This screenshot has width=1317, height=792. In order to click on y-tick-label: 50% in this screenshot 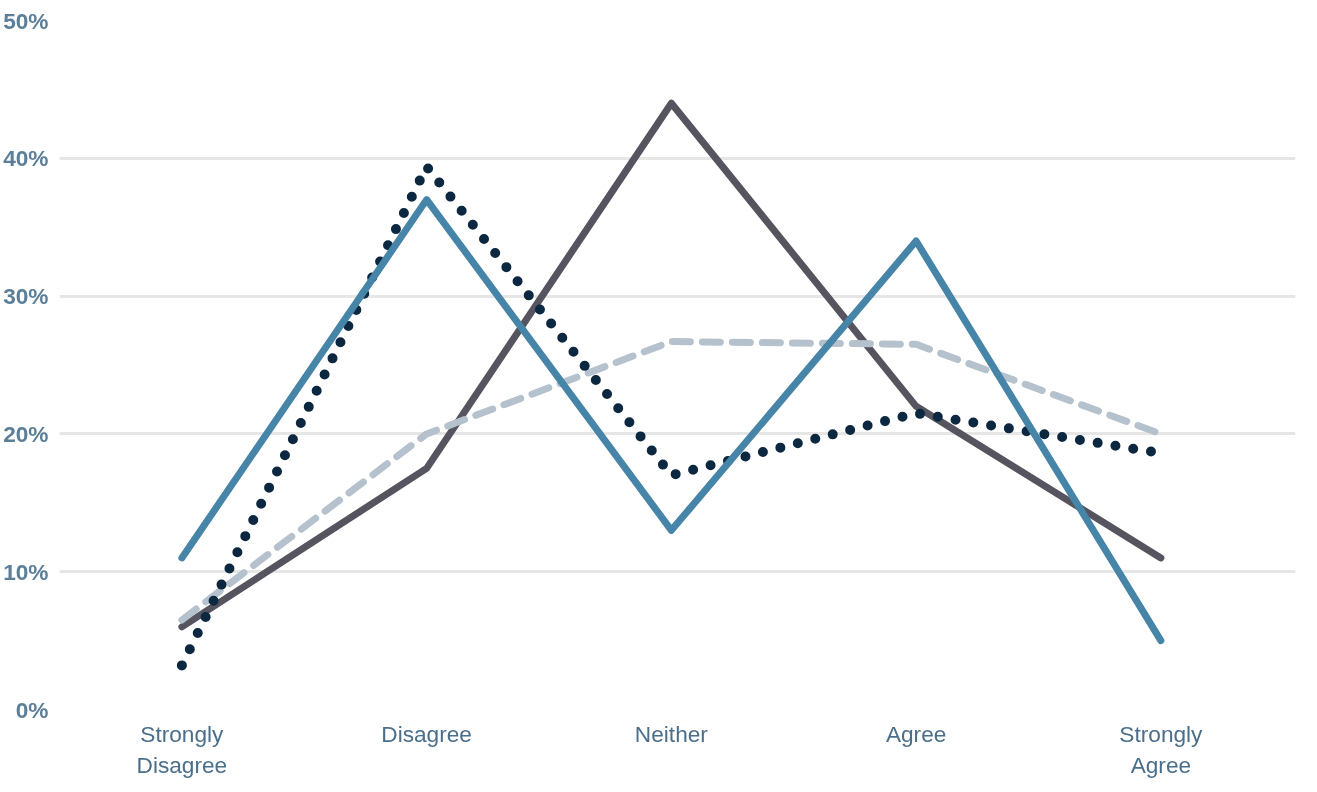, I will do `click(26, 20)`.